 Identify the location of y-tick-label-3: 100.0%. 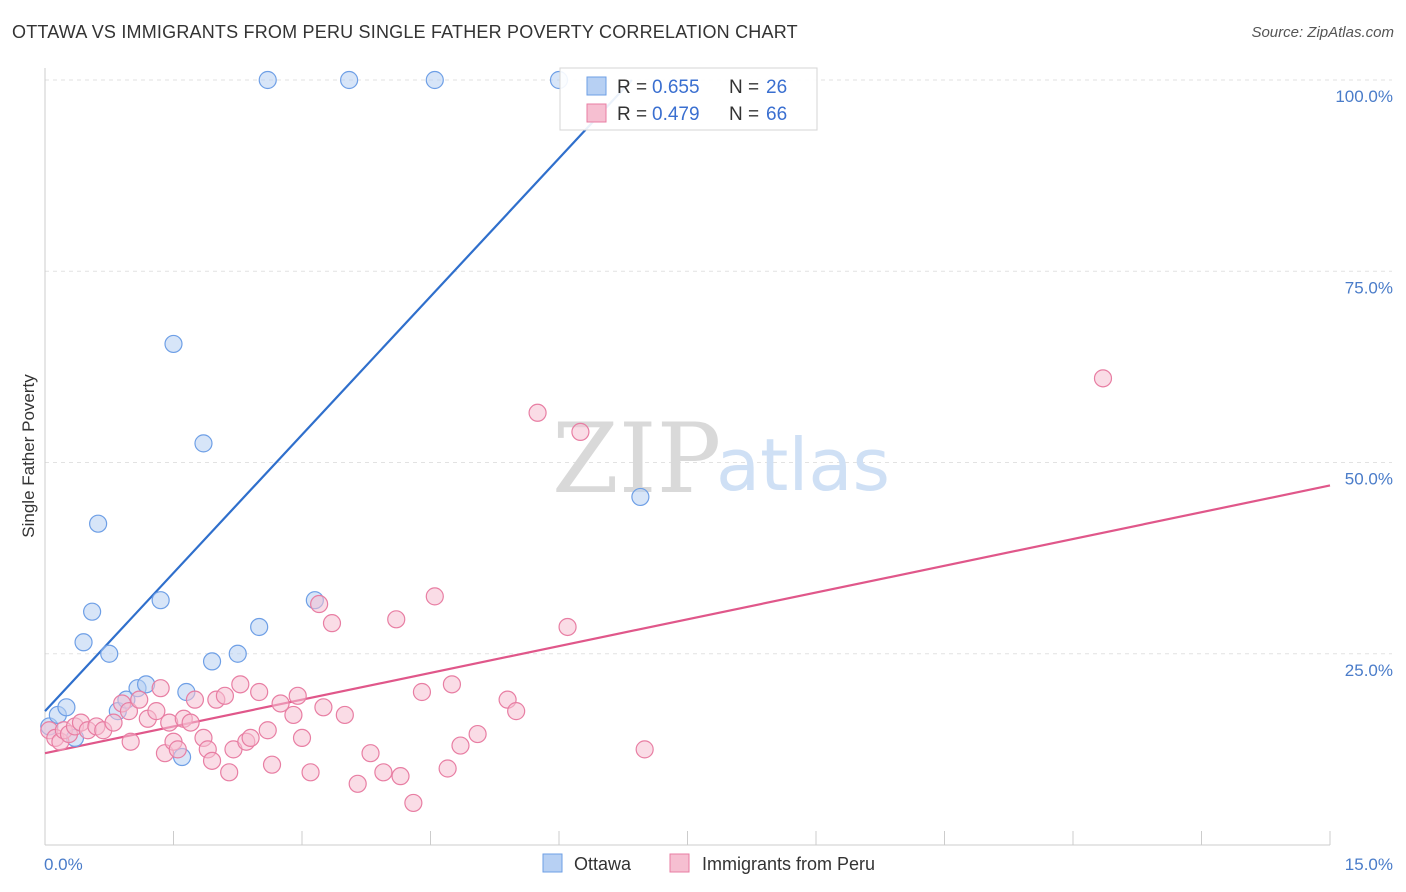
(1364, 96).